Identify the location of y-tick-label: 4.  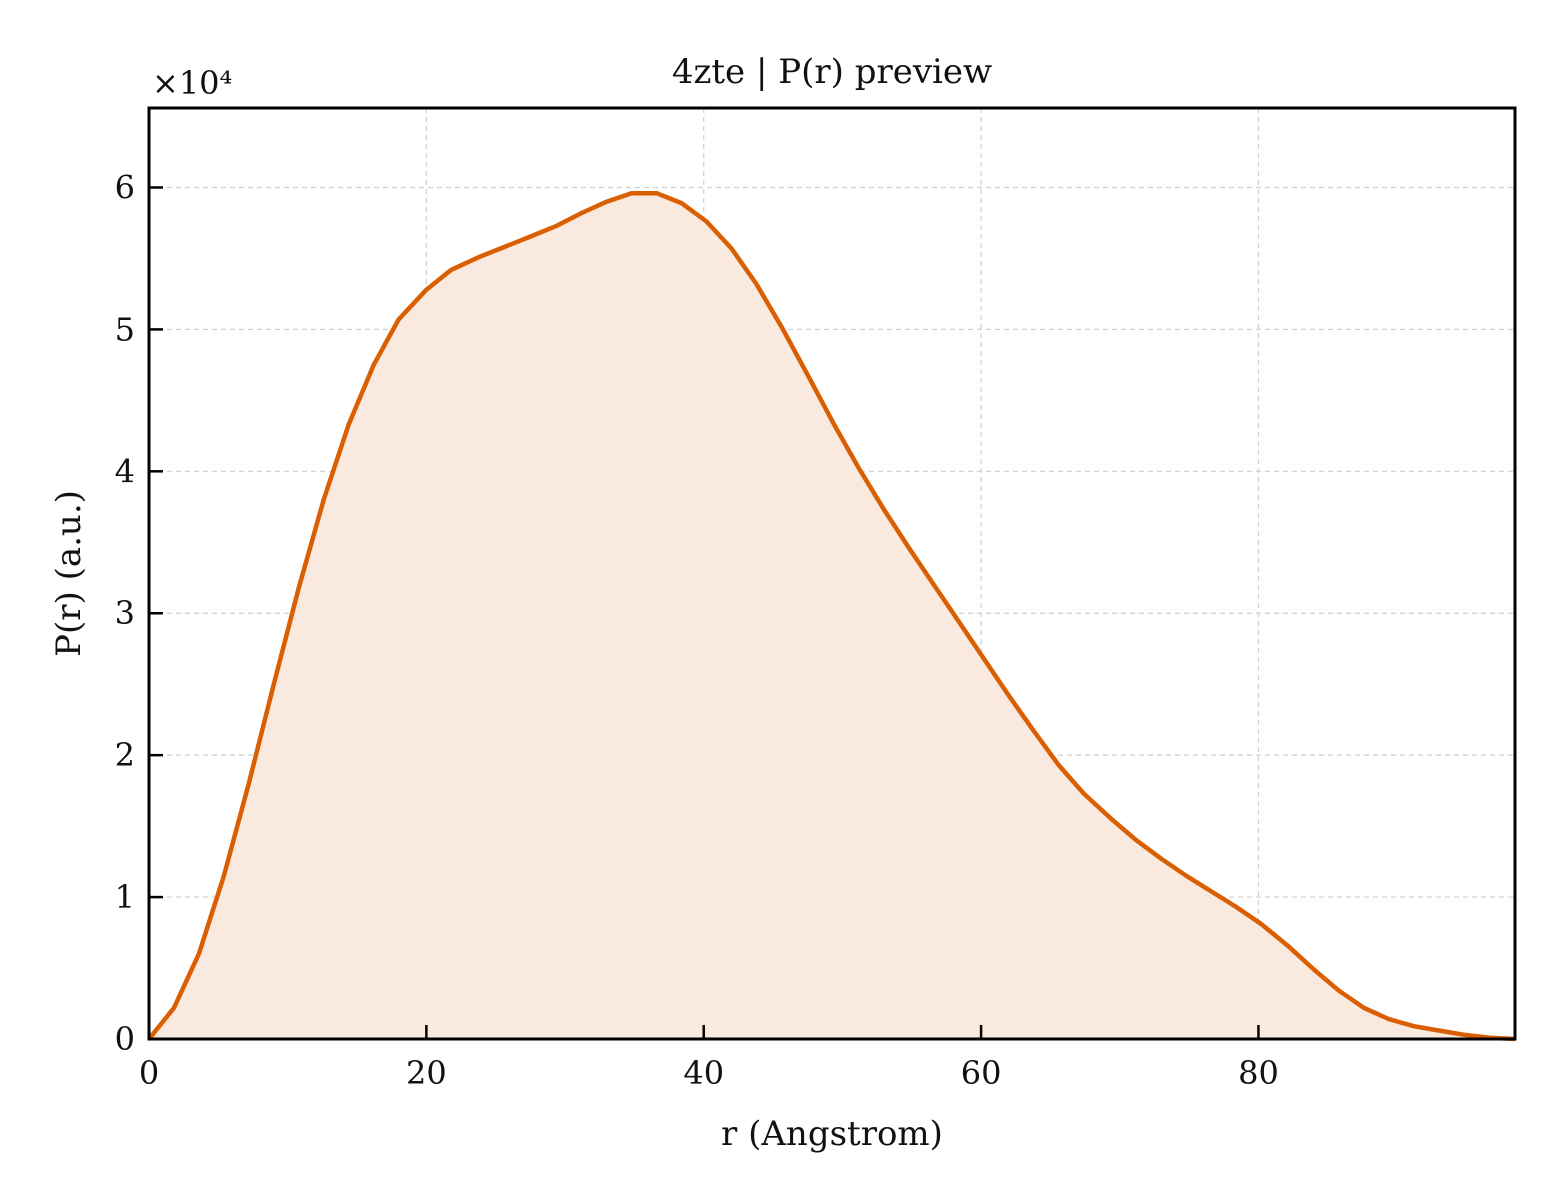
(125, 471).